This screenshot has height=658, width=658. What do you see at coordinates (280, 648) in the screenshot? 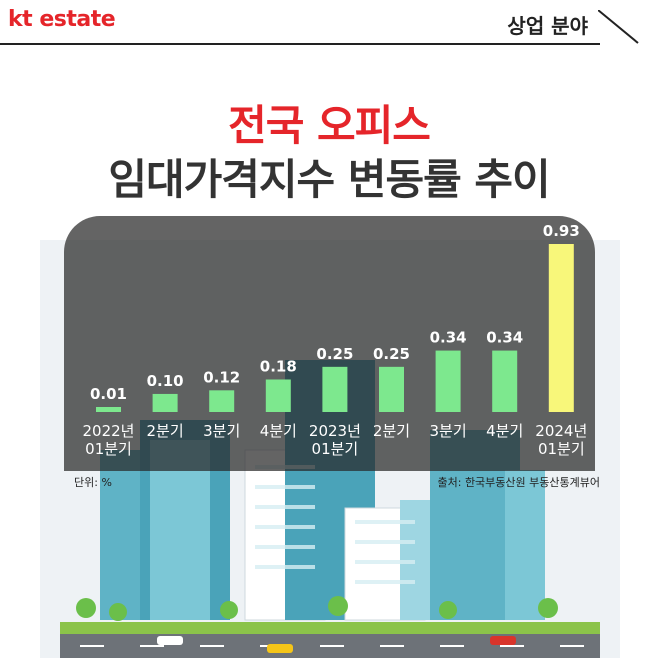
I see `car-yellow` at bounding box center [280, 648].